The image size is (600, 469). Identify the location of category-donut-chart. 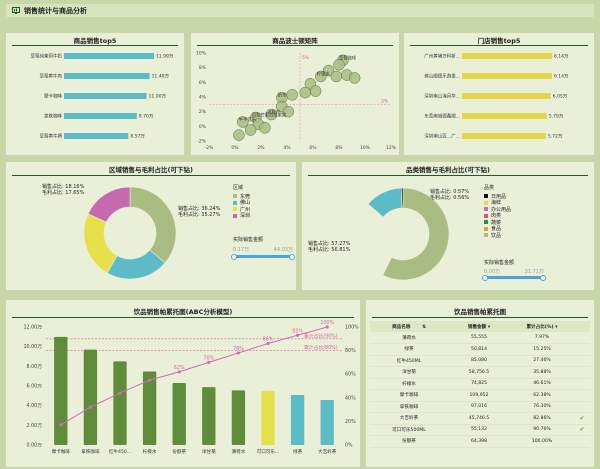
(448, 233).